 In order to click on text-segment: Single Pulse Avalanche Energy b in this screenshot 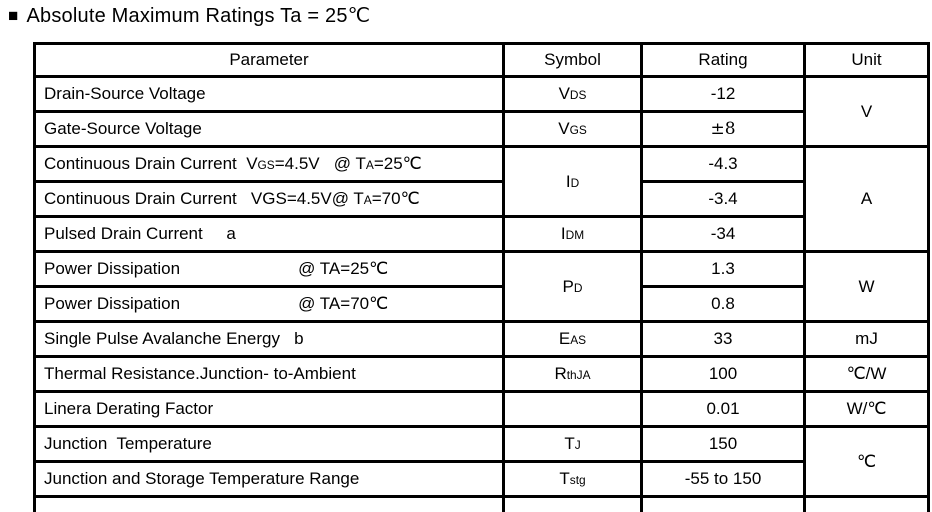, I will do `click(174, 338)`.